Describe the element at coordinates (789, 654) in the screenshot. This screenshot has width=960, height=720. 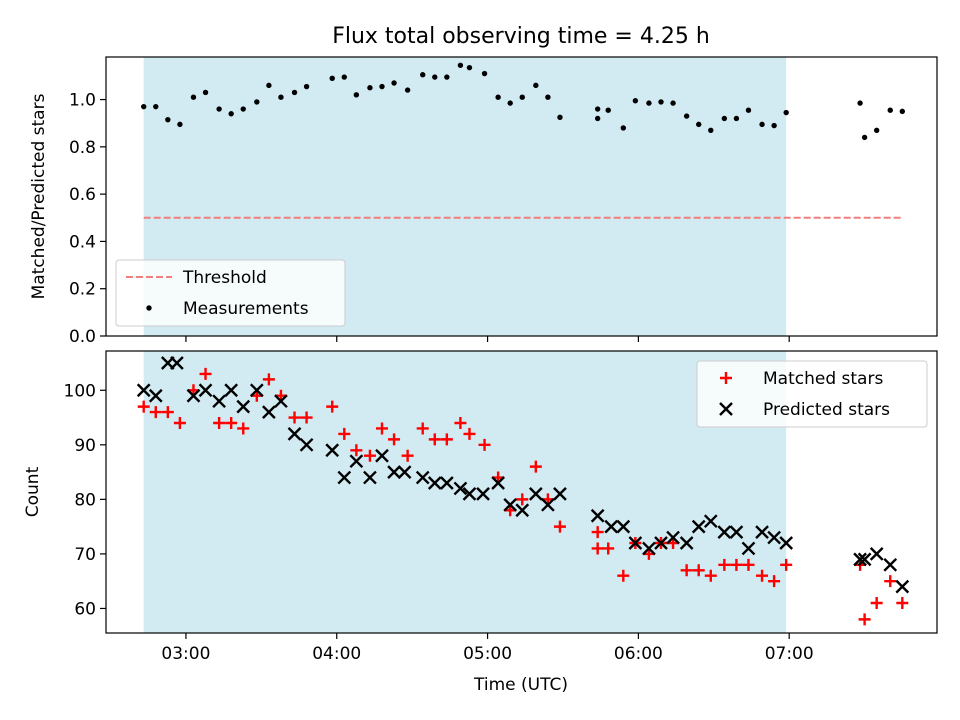
I see `bottom-x-tick-label: 07:00` at that location.